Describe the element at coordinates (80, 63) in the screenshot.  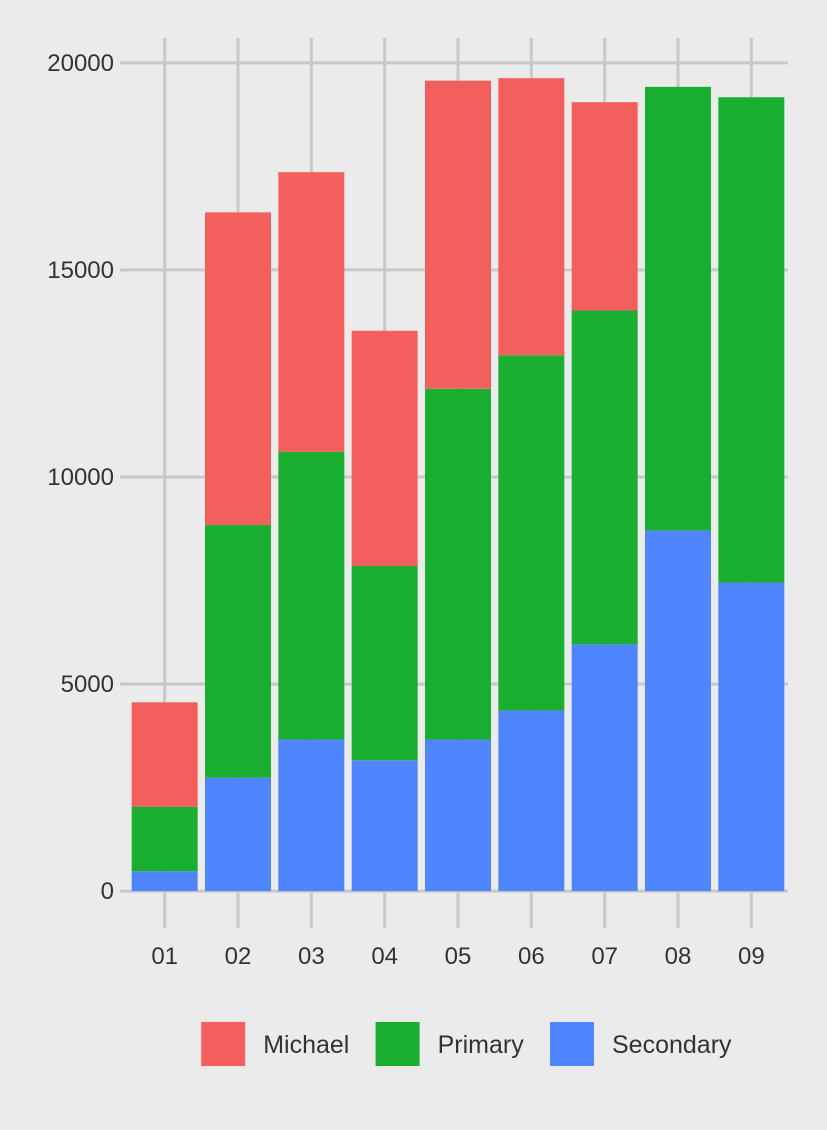
I see `y-tick-label: 20000` at that location.